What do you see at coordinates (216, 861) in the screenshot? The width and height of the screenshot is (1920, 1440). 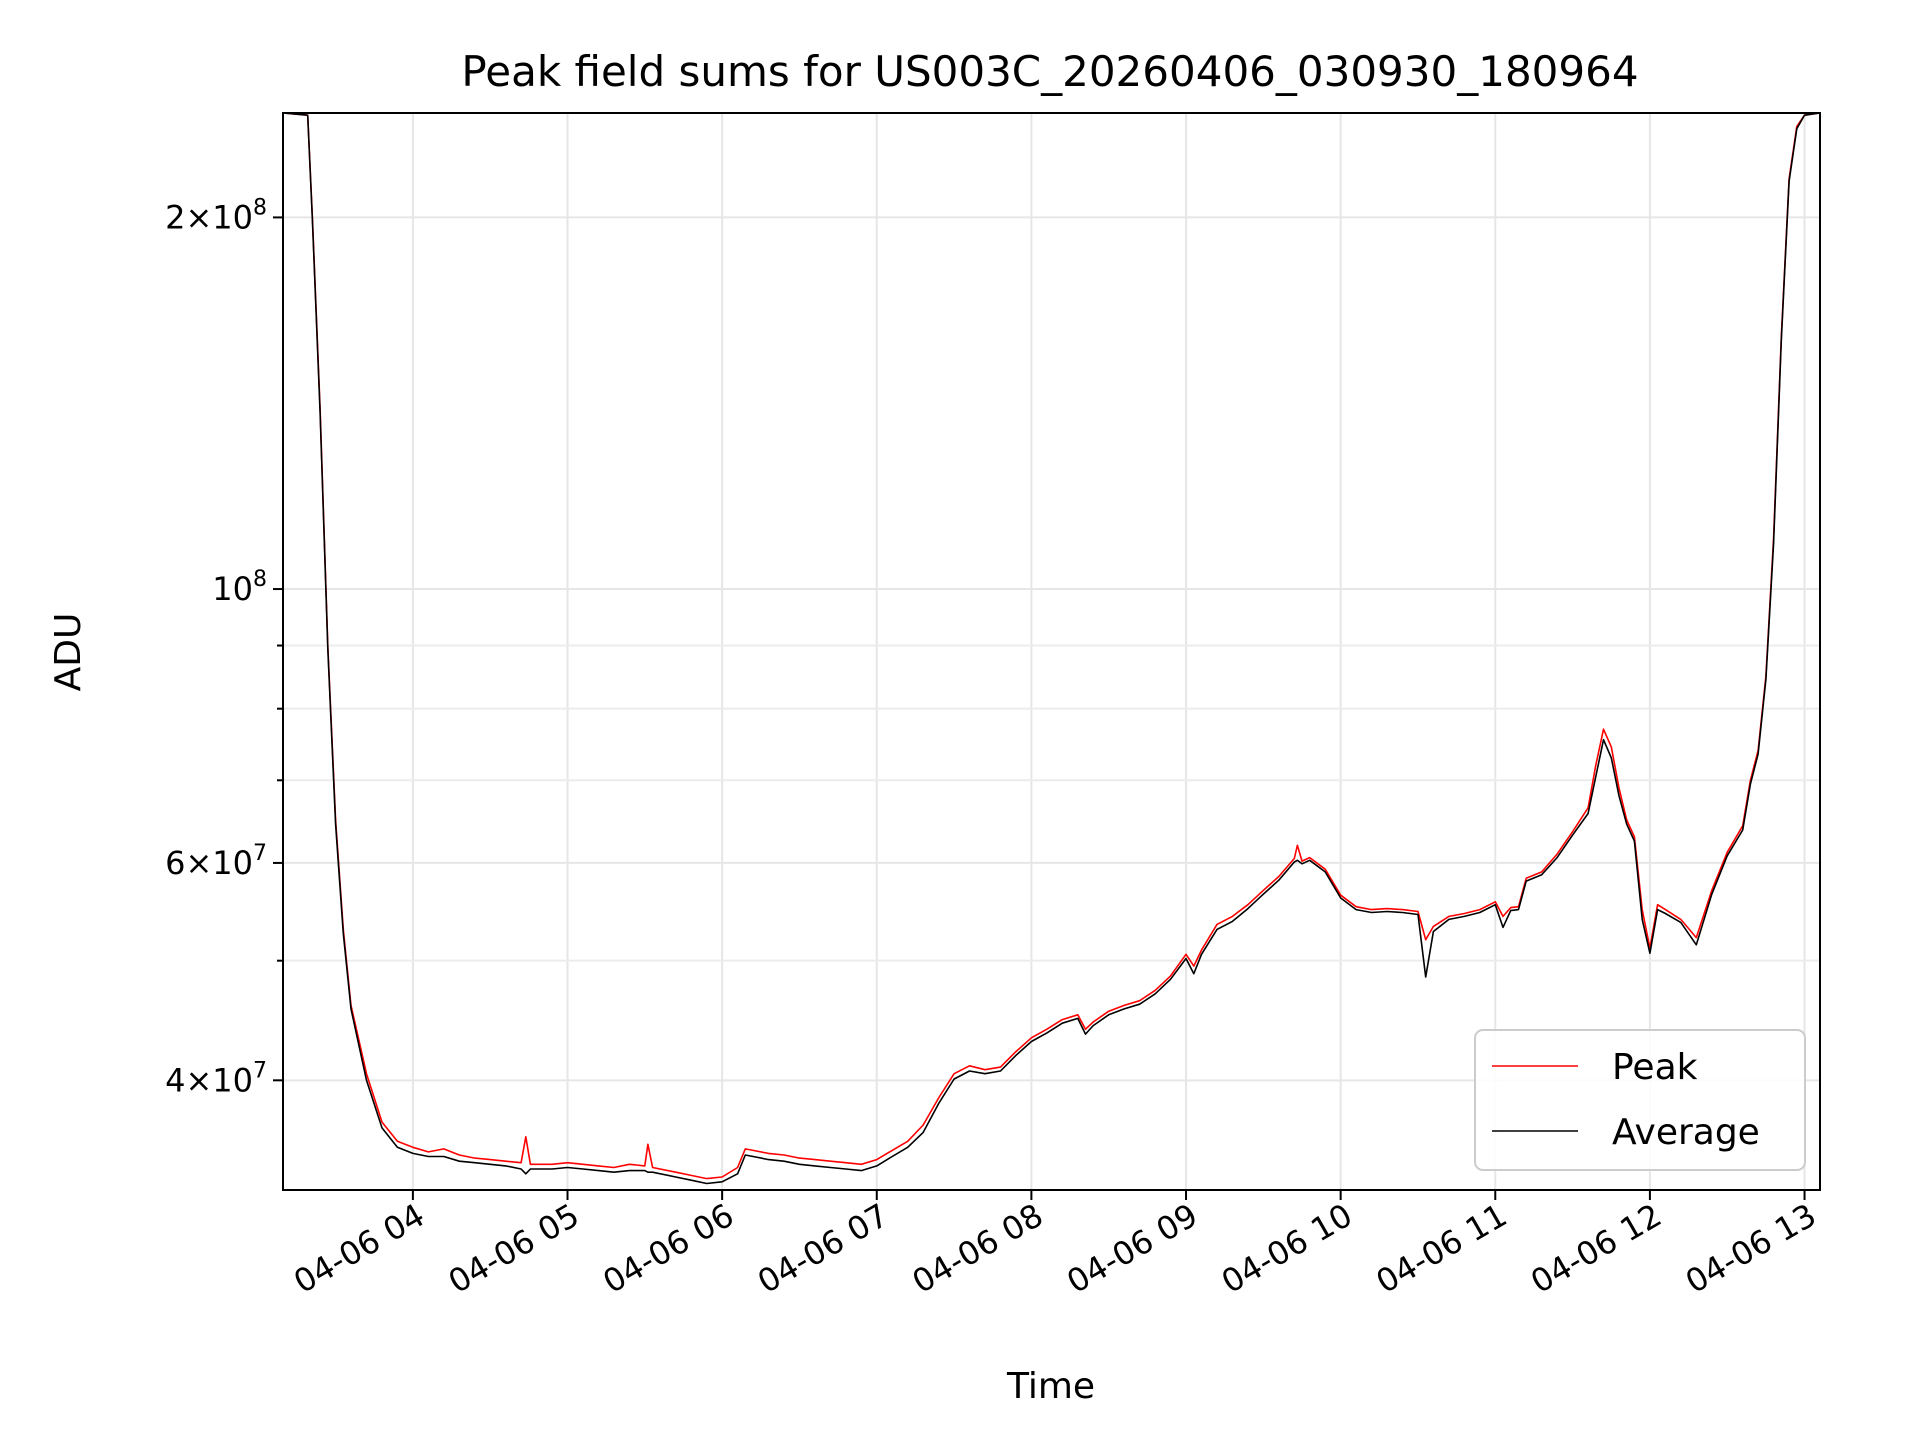 I see `y-tick-label: 6×107` at bounding box center [216, 861].